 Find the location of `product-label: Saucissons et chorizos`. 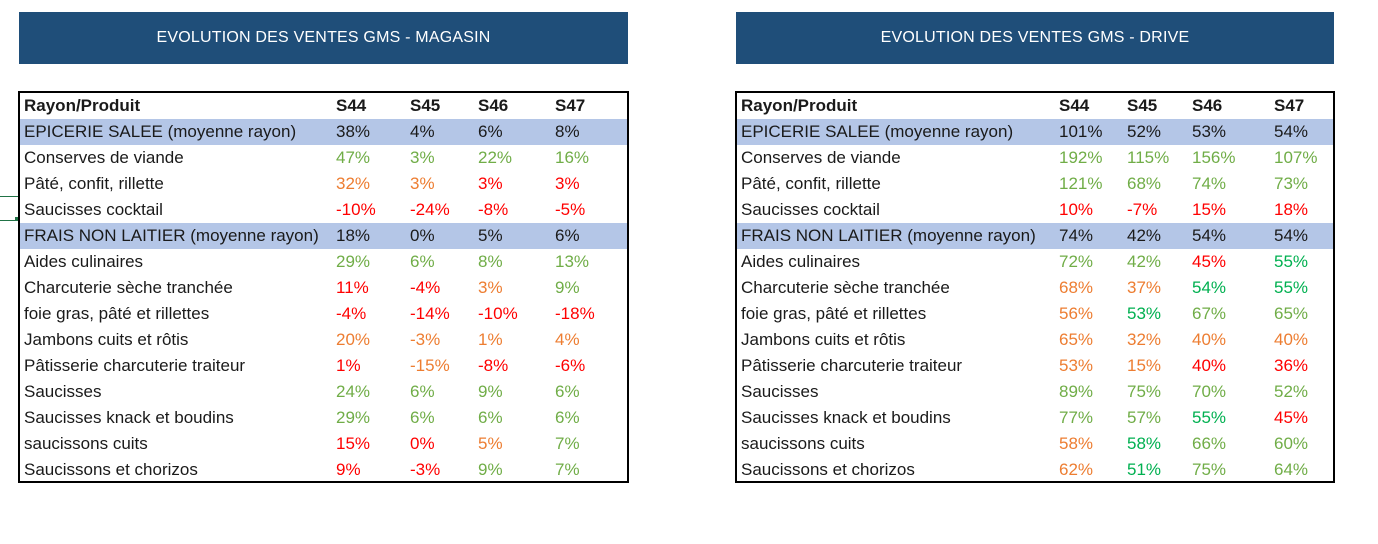

product-label: Saucissons et chorizos is located at coordinates (111, 469).